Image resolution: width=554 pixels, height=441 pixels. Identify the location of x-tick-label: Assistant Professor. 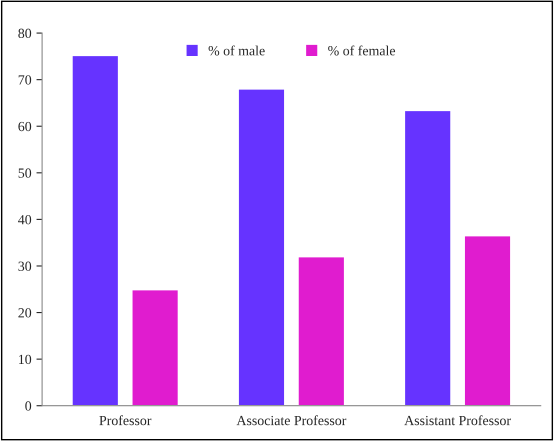
(457, 420).